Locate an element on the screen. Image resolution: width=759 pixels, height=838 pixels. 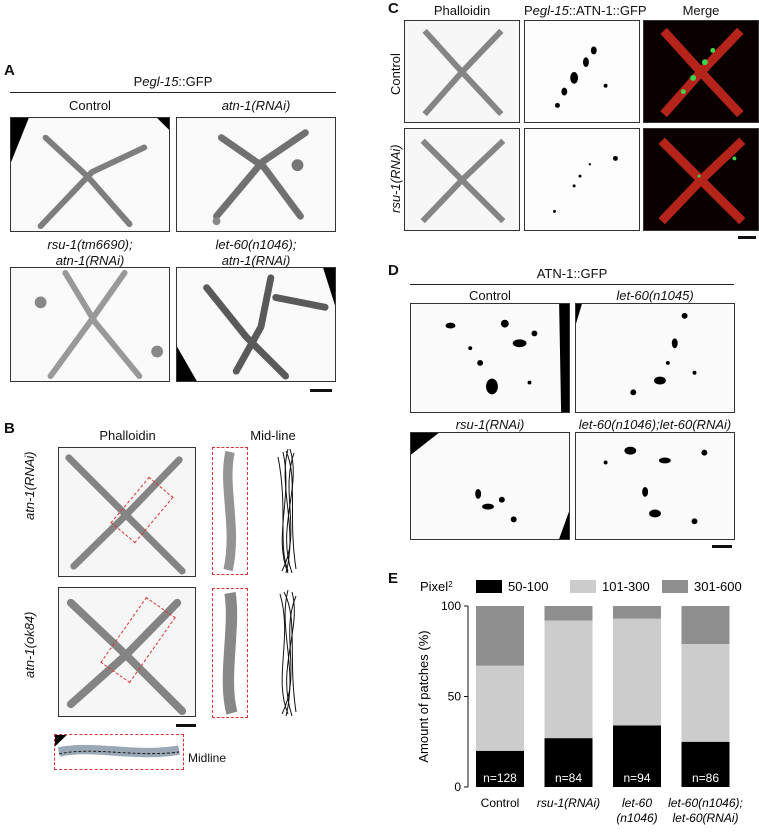
x-label-2-line1: let-60 is located at coordinates (637, 803).